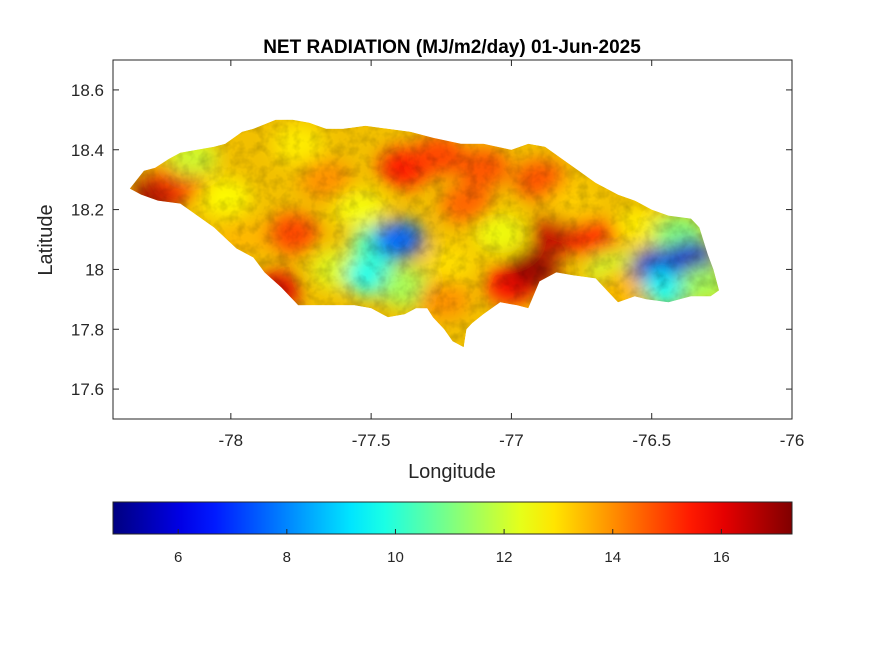  Describe the element at coordinates (395, 557) in the screenshot. I see `colorbar-tick-label: 10` at that location.